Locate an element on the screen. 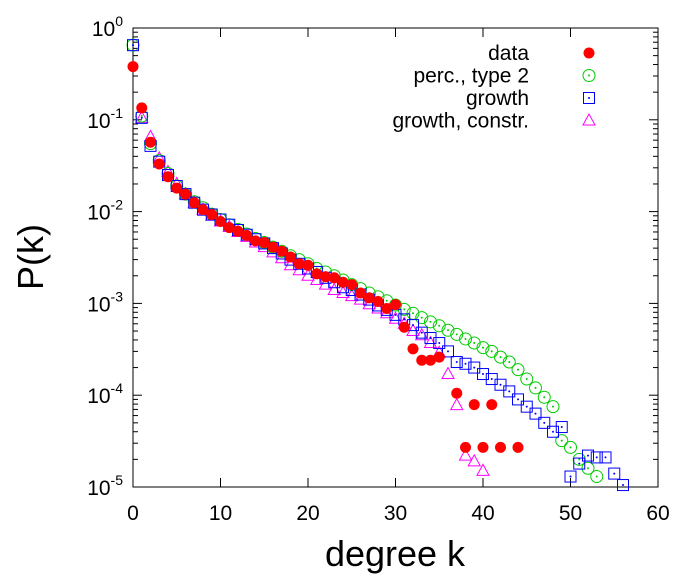  x-tick-label: 0 is located at coordinates (133, 513).